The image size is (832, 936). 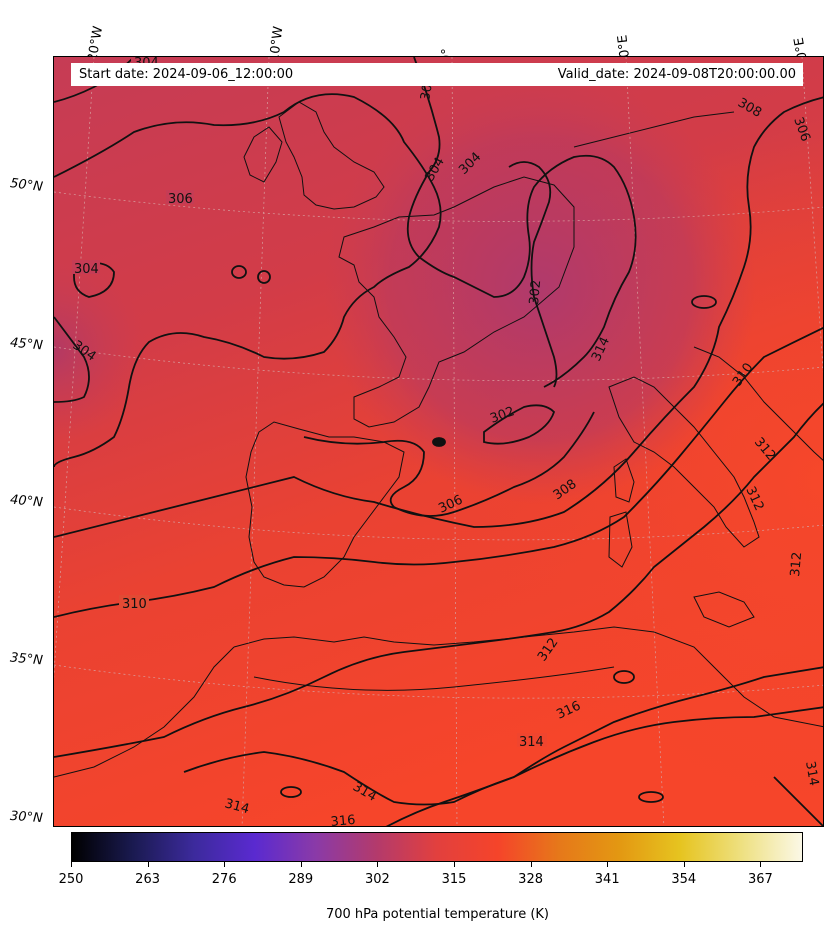 I want to click on colorbar, so click(x=437, y=847).